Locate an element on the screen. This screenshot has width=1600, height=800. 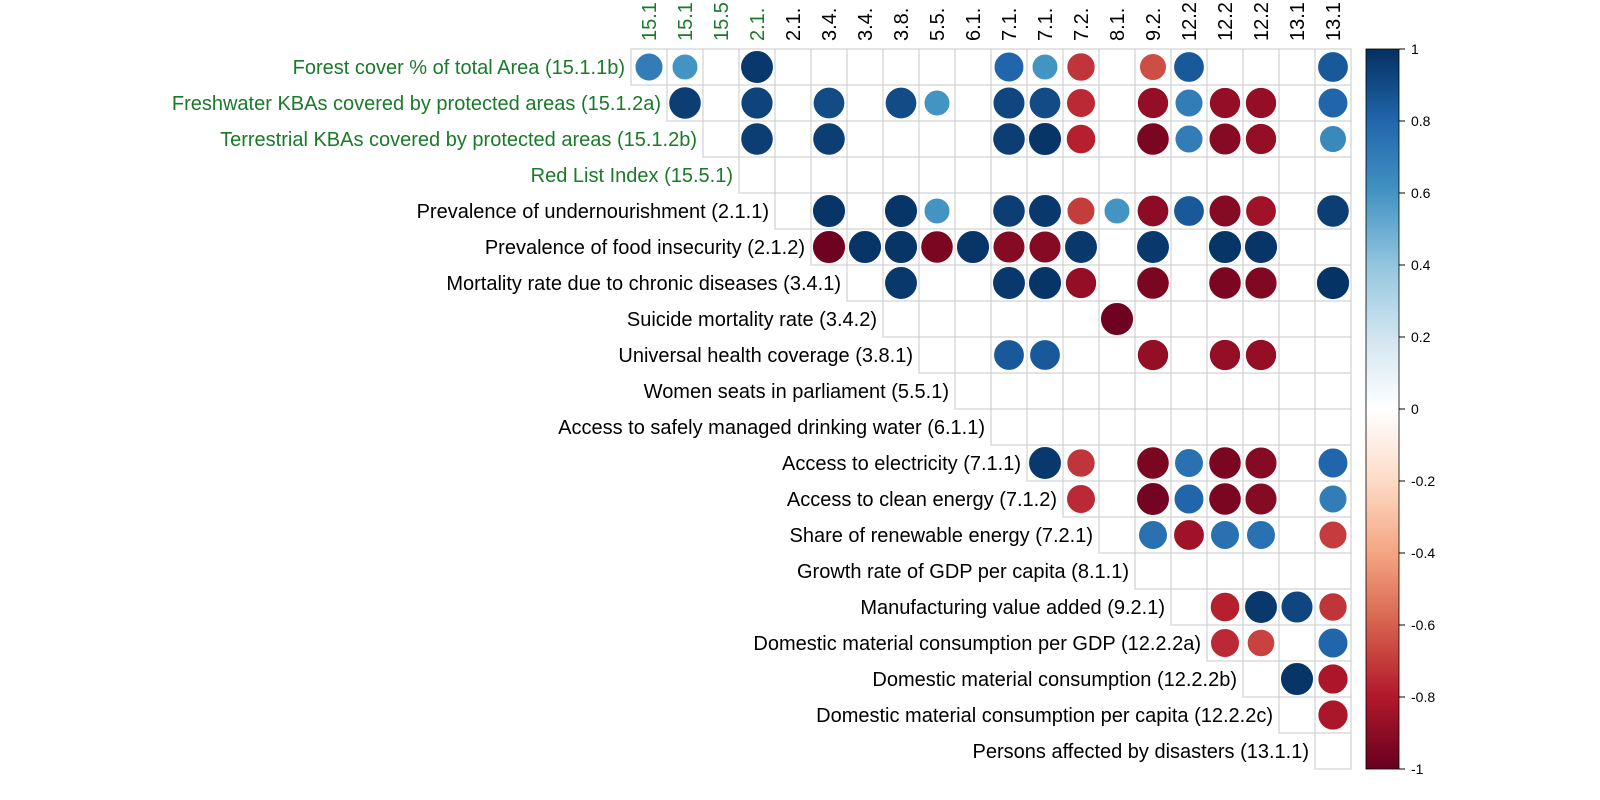
column-label: 5.5. is located at coordinates (938, 24).